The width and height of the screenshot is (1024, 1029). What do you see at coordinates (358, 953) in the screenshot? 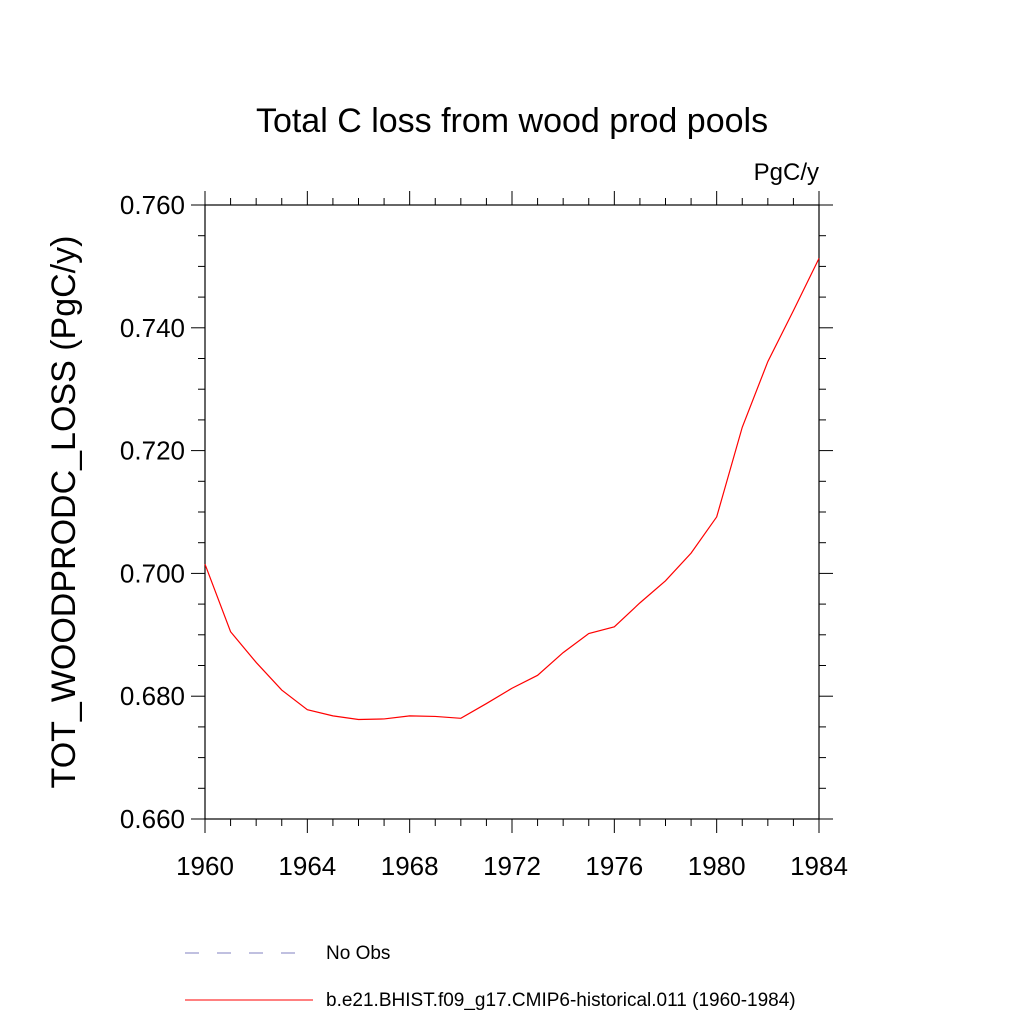
I see `legend-label: No Obs` at bounding box center [358, 953].